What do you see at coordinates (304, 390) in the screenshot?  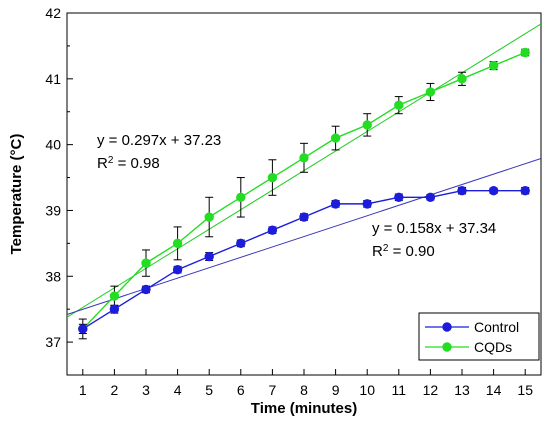 I see `x-tick-label: 8` at bounding box center [304, 390].